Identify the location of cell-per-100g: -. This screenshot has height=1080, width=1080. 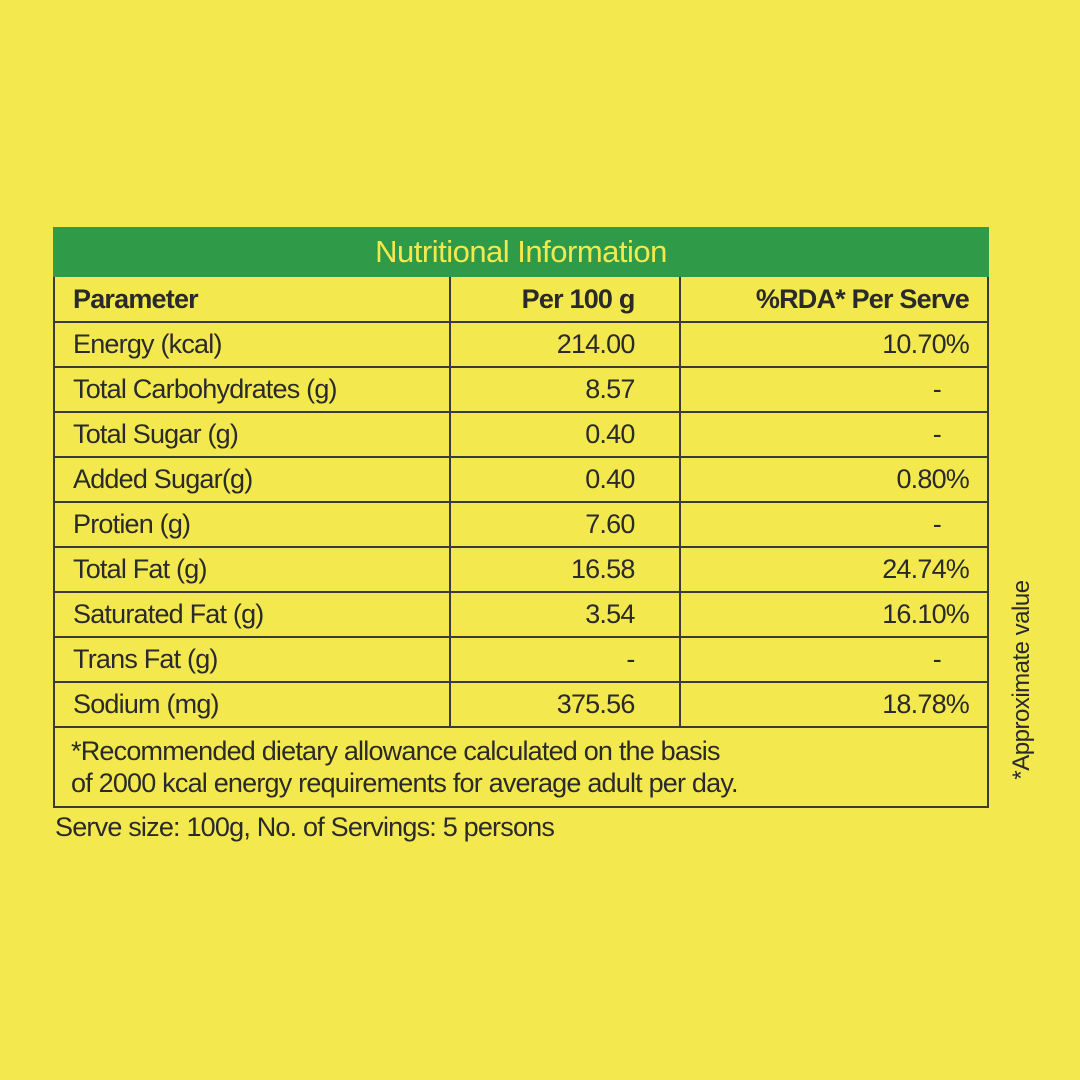
(565, 659).